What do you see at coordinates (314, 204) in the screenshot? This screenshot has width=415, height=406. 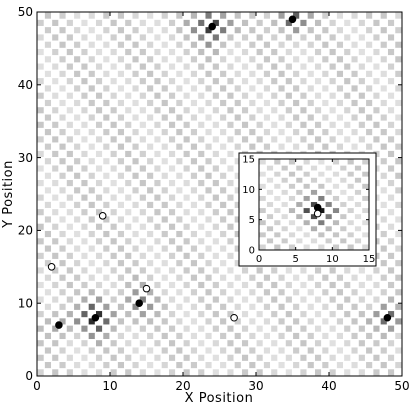 I see `inset-plot-frame` at bounding box center [314, 204].